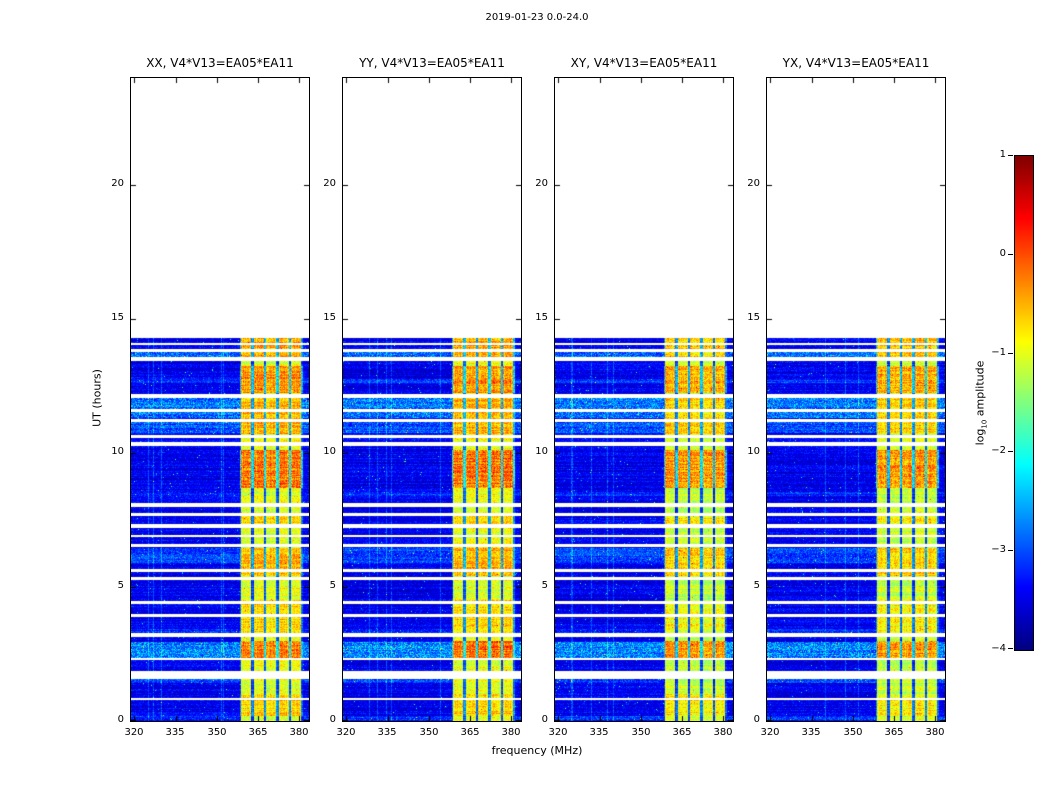  I want to click on colorbar-canvas, so click(1024, 403).